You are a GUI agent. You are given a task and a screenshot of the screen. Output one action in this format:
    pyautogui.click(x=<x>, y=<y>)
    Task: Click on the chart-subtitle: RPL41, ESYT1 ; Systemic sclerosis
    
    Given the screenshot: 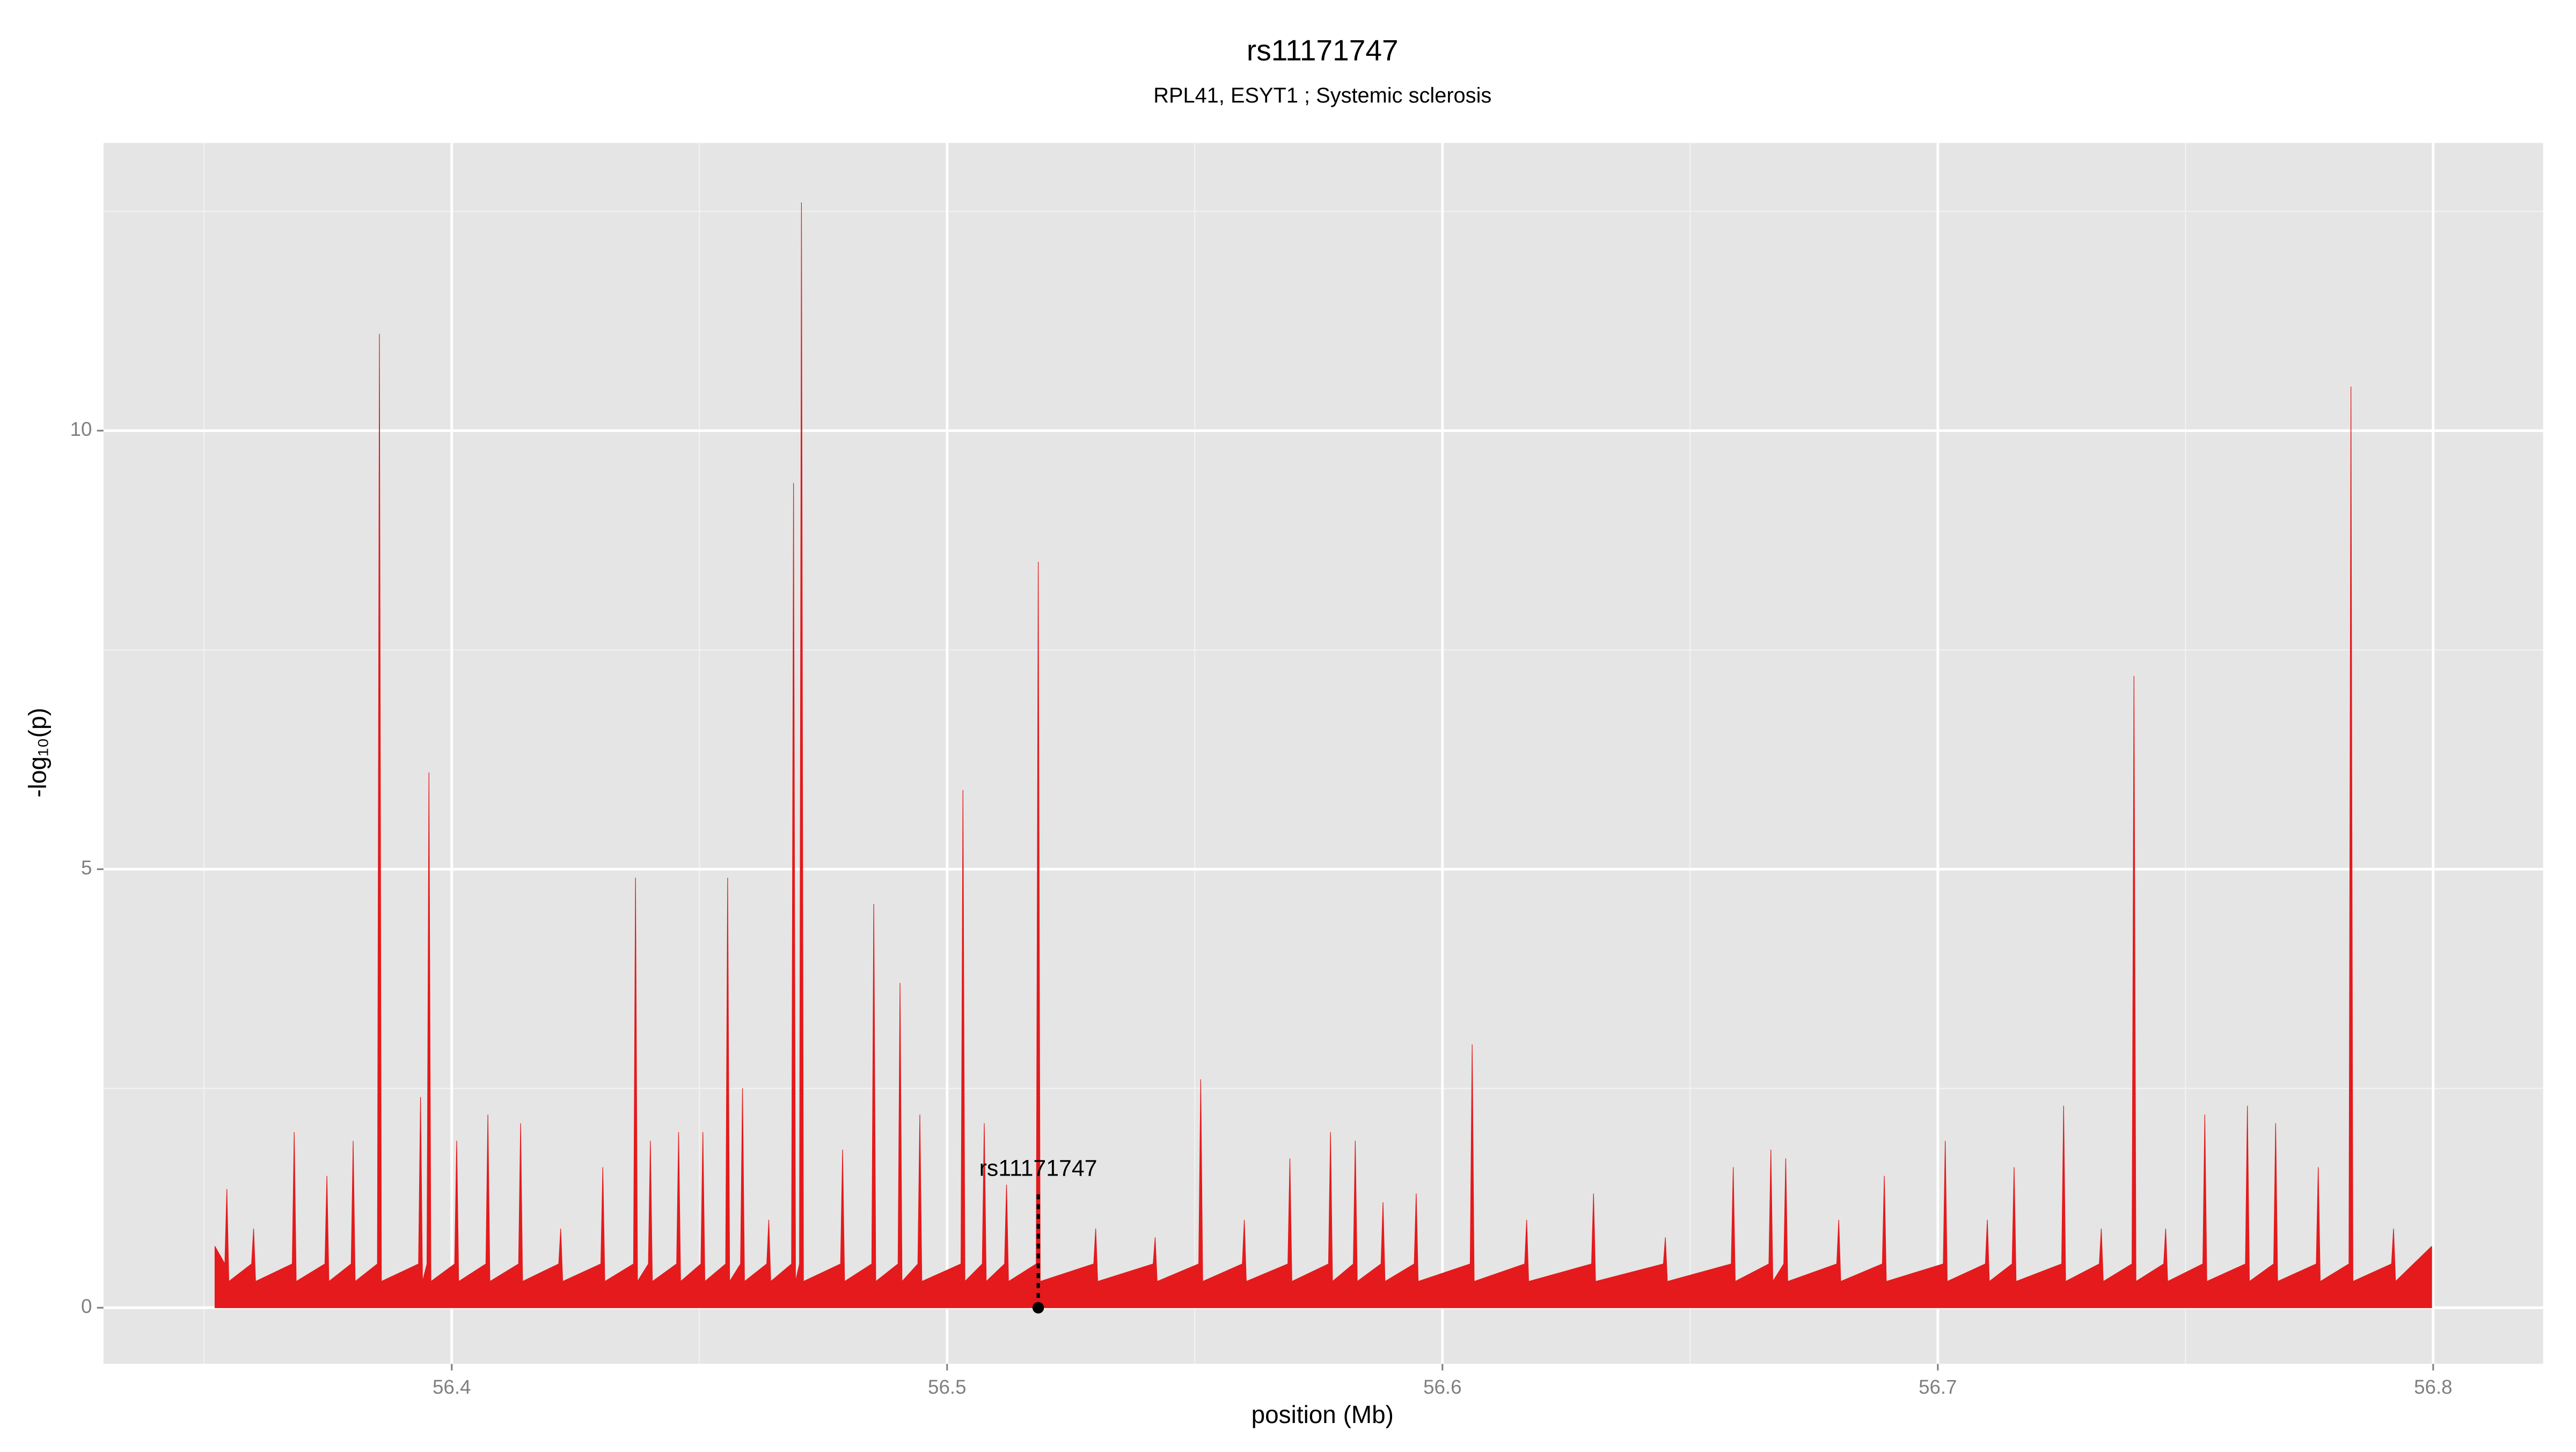 What is the action you would take?
    pyautogui.click(x=1322, y=95)
    